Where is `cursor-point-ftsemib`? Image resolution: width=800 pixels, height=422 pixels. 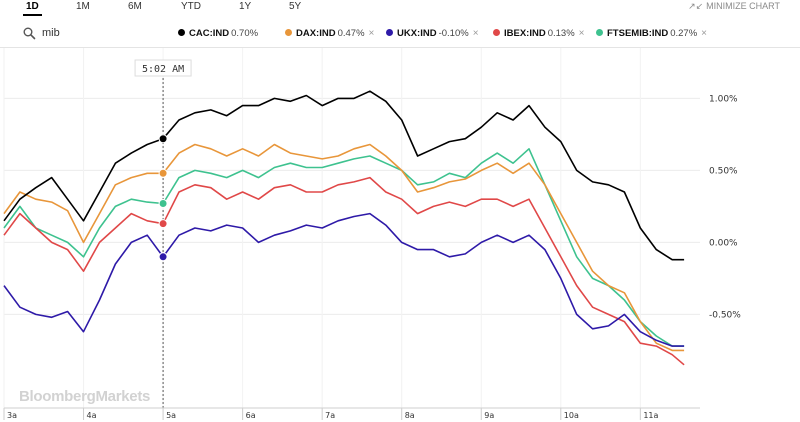 cursor-point-ftsemib is located at coordinates (163, 204).